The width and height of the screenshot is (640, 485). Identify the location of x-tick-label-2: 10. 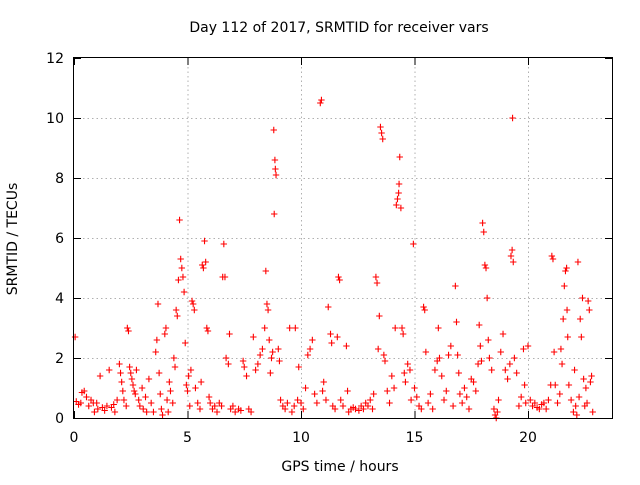
(301, 438).